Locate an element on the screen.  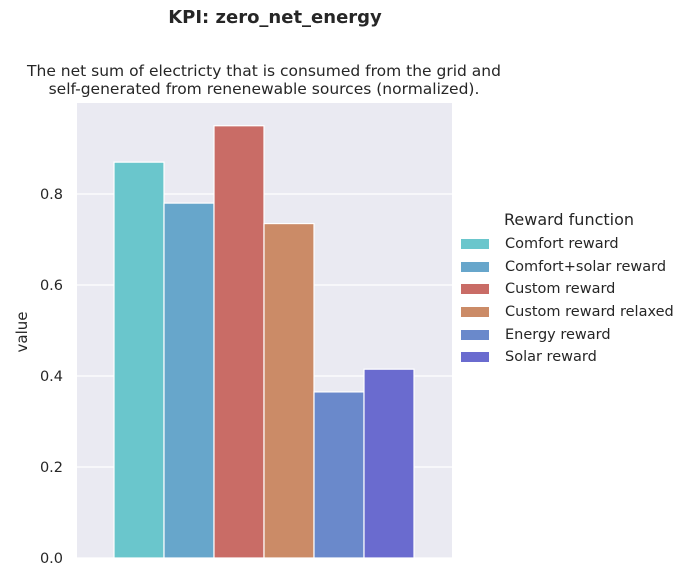
legend-label: Custom reward is located at coordinates (560, 289).